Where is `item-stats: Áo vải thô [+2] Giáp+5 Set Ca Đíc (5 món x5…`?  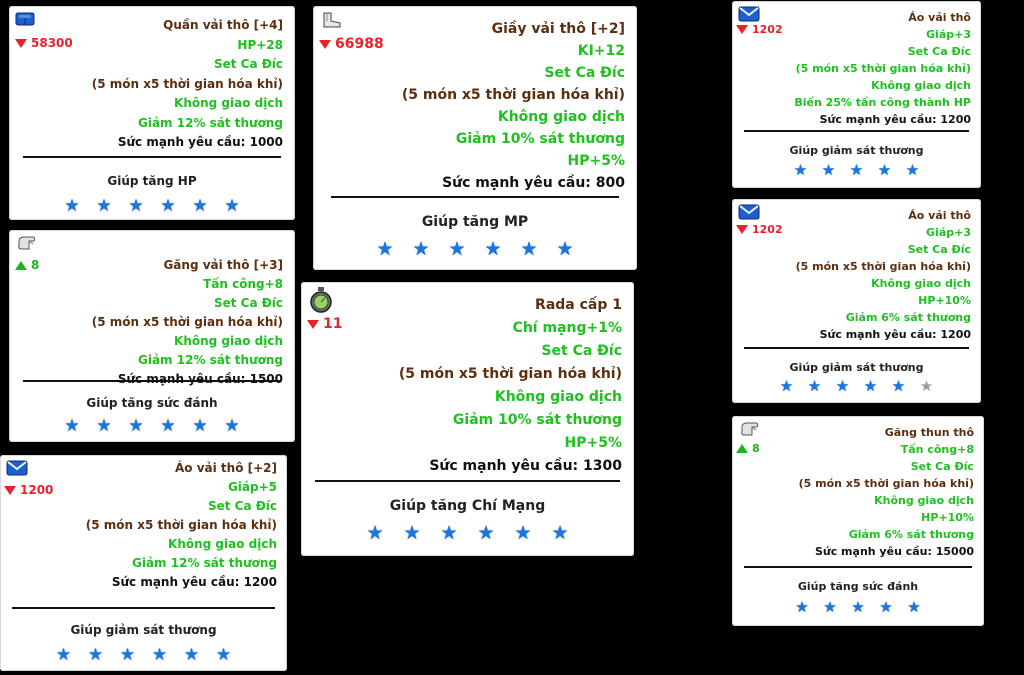
item-stats: Áo vải thô [+2] Giáp+5 Set Ca Đíc (5 món x5… is located at coordinates (181, 525).